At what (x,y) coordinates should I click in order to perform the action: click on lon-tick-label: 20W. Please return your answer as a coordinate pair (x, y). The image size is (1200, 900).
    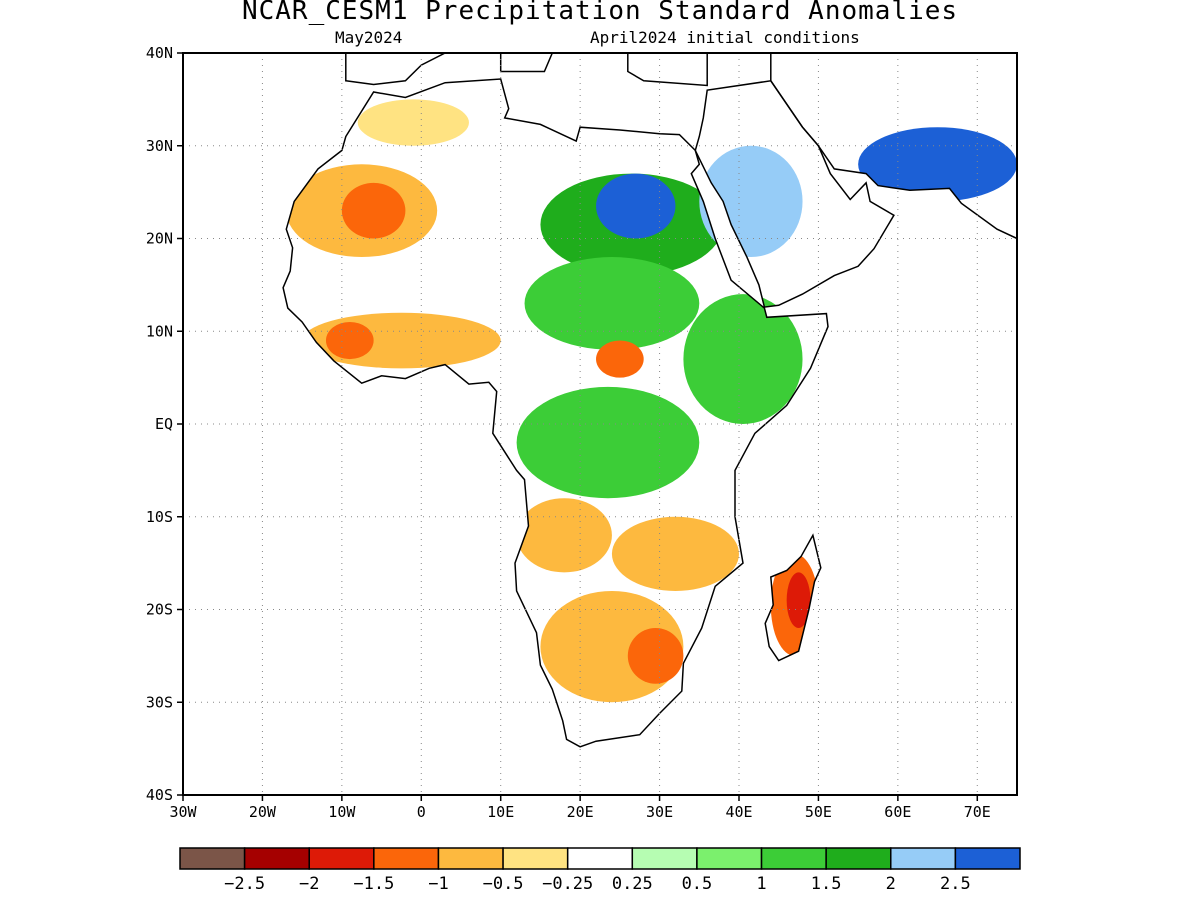
    Looking at the image, I should click on (263, 812).